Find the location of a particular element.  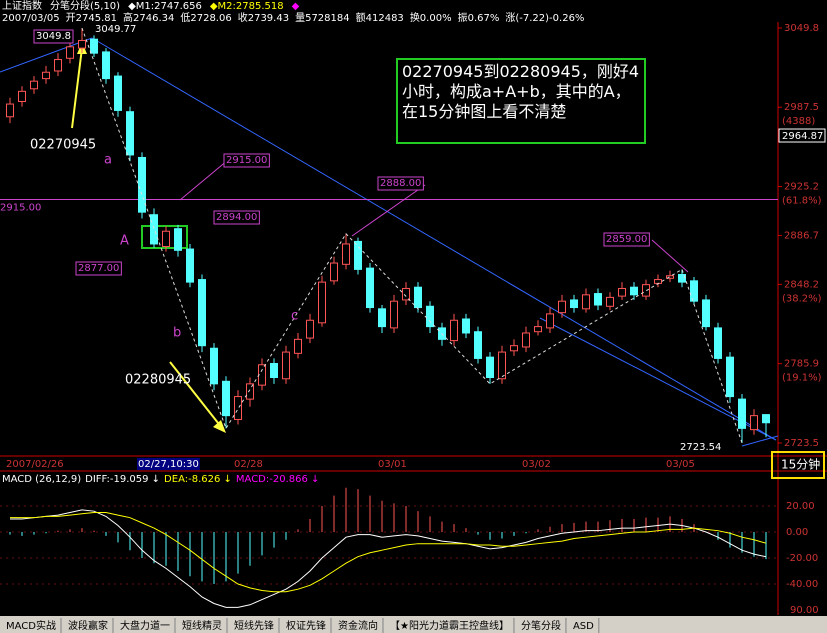

tab: 【★阳光力道霸王控盘线】 is located at coordinates (449, 625).